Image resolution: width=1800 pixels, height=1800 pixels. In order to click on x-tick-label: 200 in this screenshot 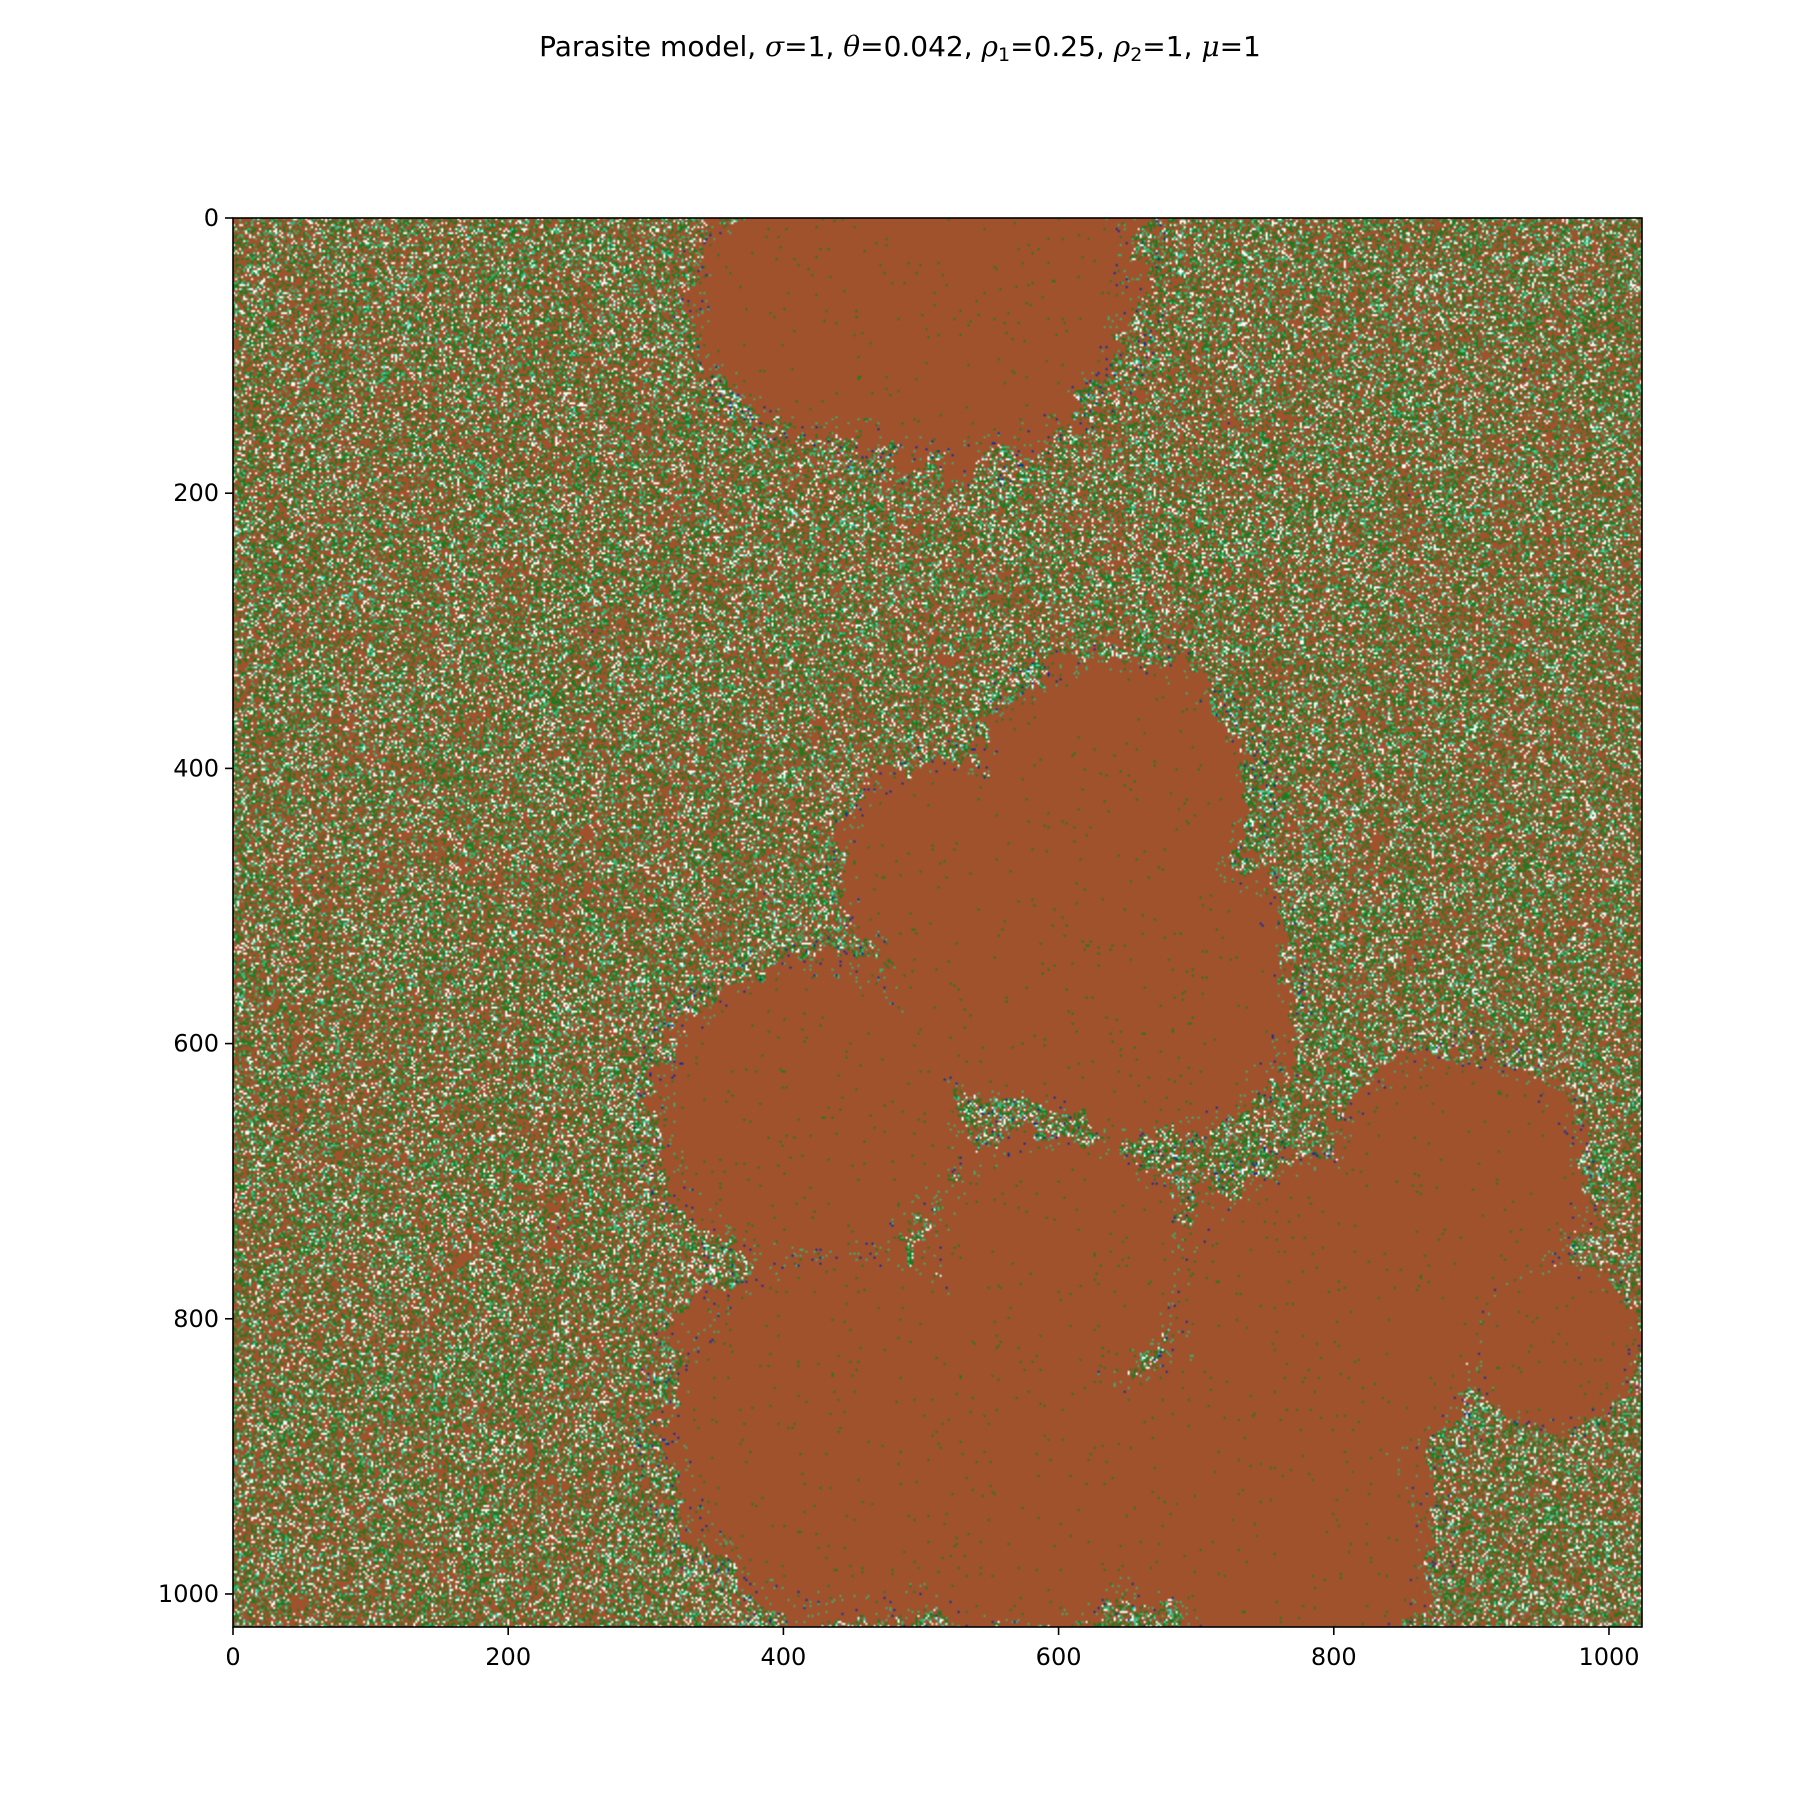, I will do `click(508, 1657)`.